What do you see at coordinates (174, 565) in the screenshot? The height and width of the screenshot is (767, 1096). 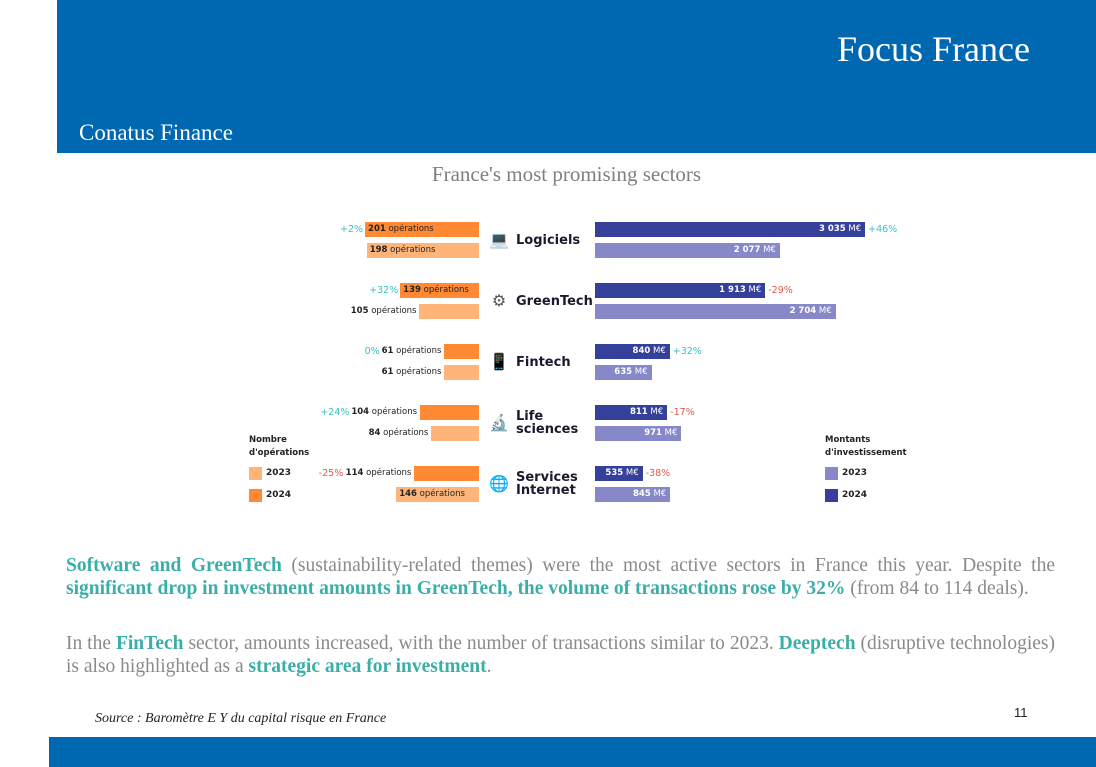 I see `highlighted-text: Software and GreenTech` at bounding box center [174, 565].